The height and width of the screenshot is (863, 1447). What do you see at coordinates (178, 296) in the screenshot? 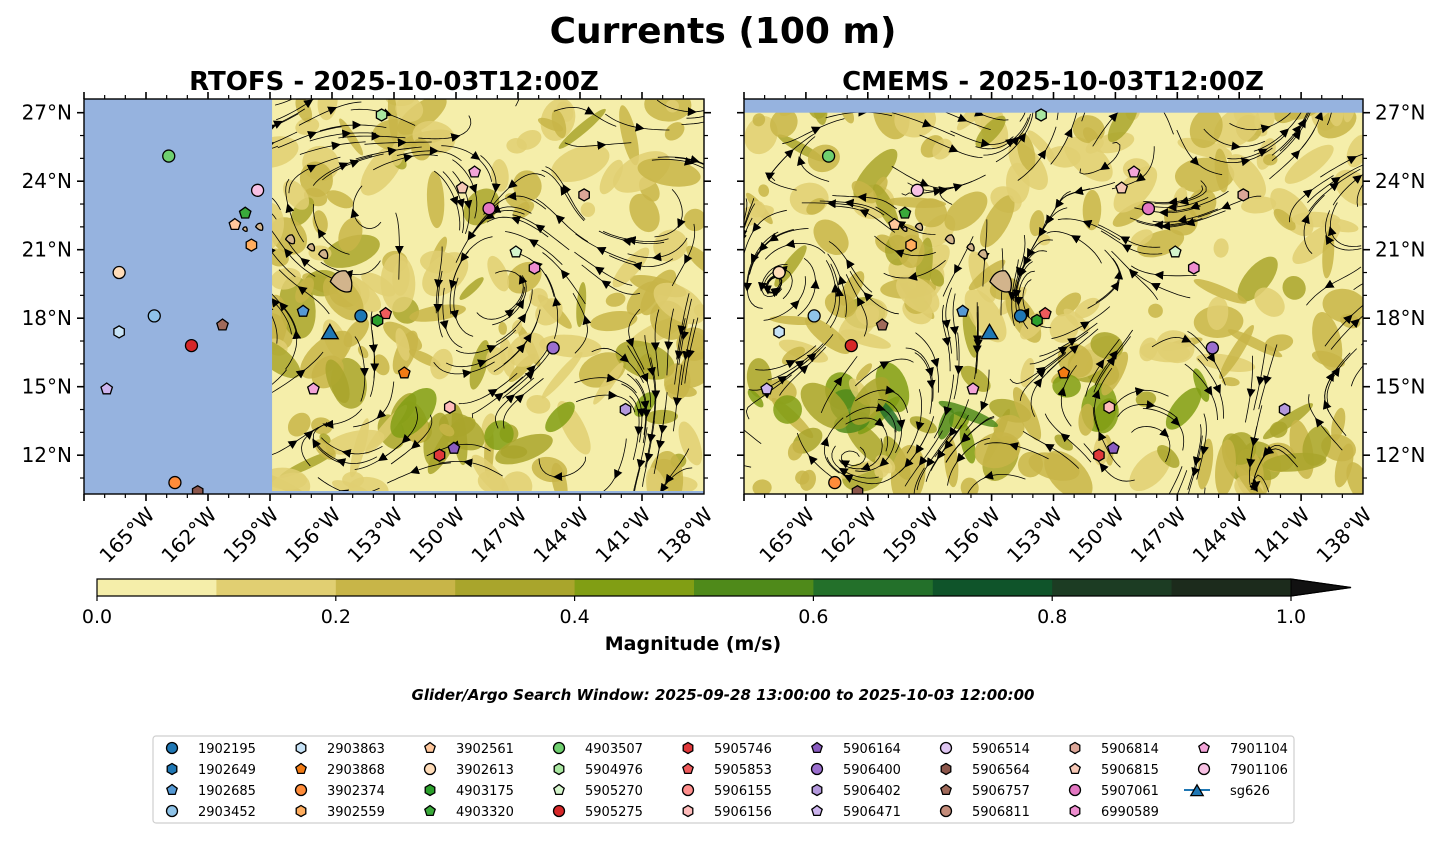
I see `no-data-region` at bounding box center [178, 296].